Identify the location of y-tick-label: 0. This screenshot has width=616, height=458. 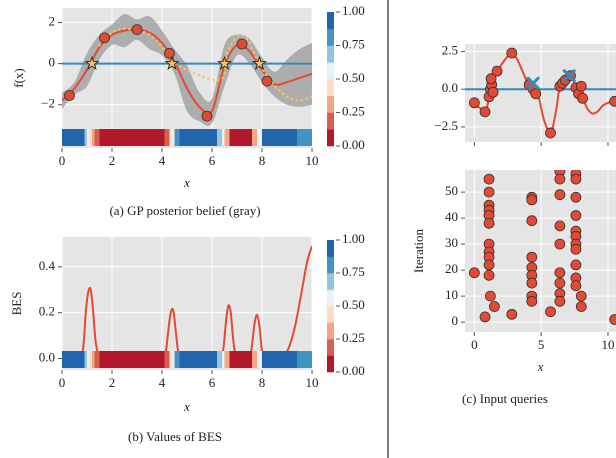
(52, 62).